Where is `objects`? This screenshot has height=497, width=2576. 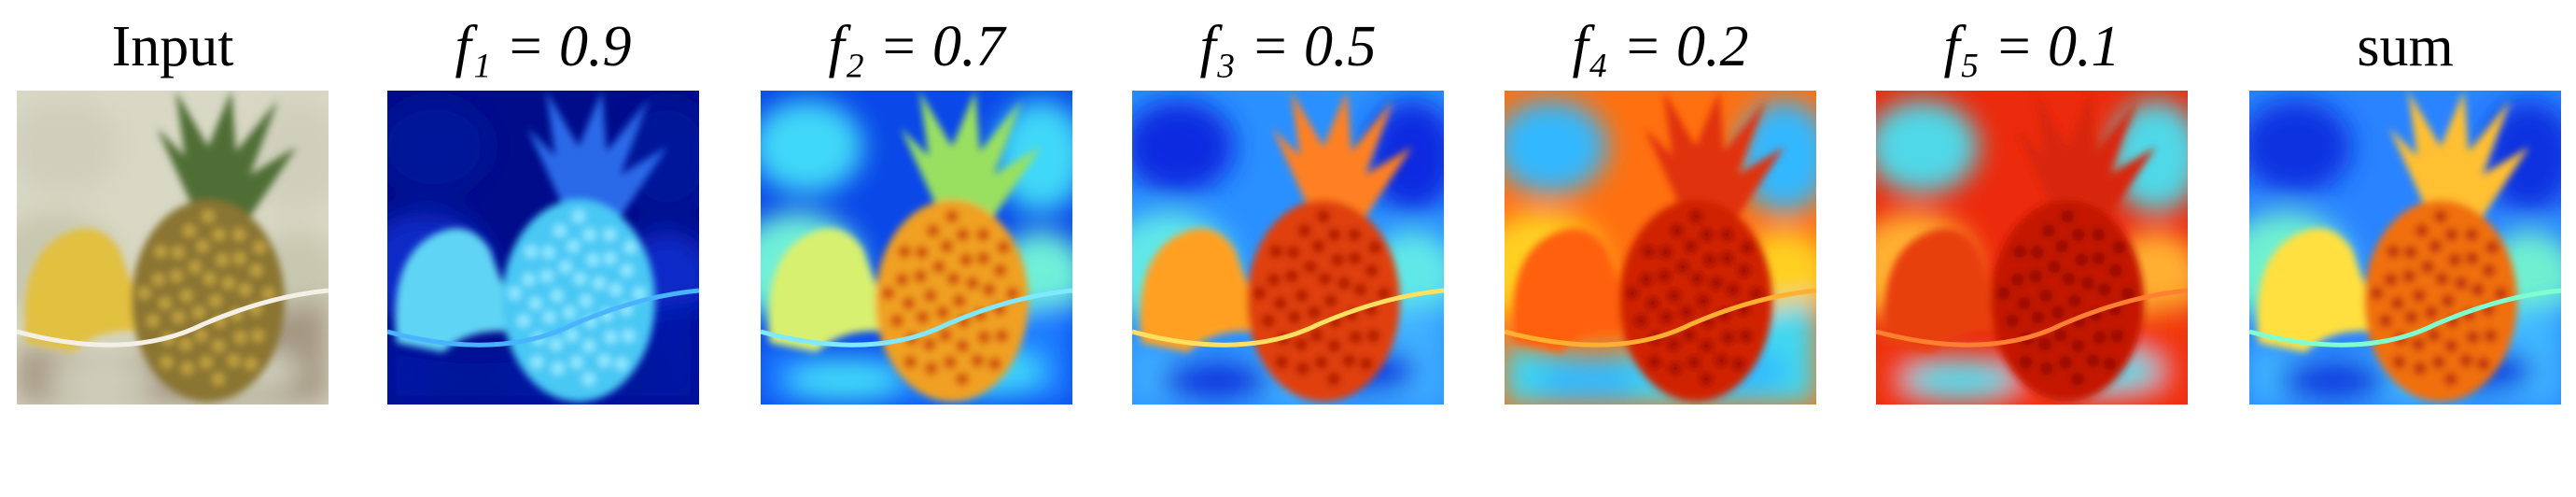
objects is located at coordinates (531, 246).